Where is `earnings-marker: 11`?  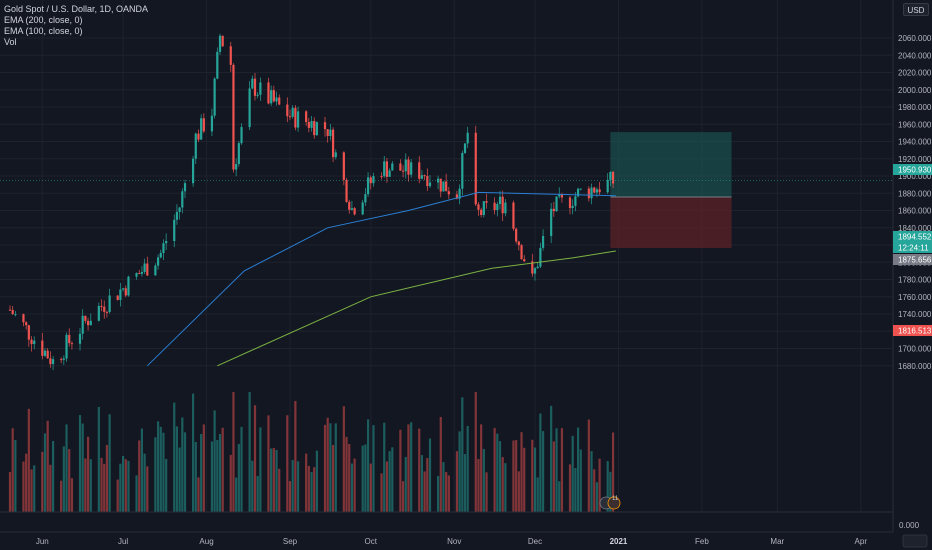
earnings-marker: 11 is located at coordinates (610, 503).